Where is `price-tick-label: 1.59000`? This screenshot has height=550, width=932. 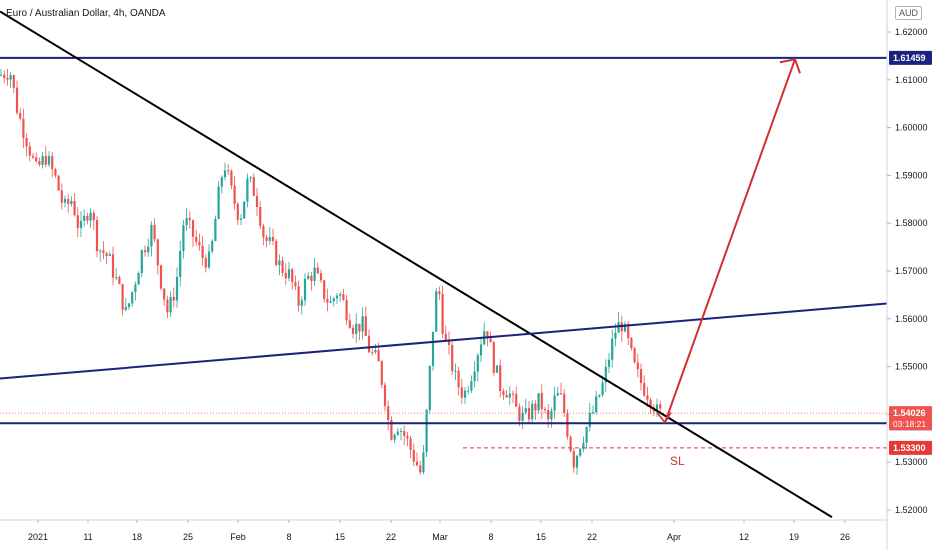 price-tick-label: 1.59000 is located at coordinates (911, 175).